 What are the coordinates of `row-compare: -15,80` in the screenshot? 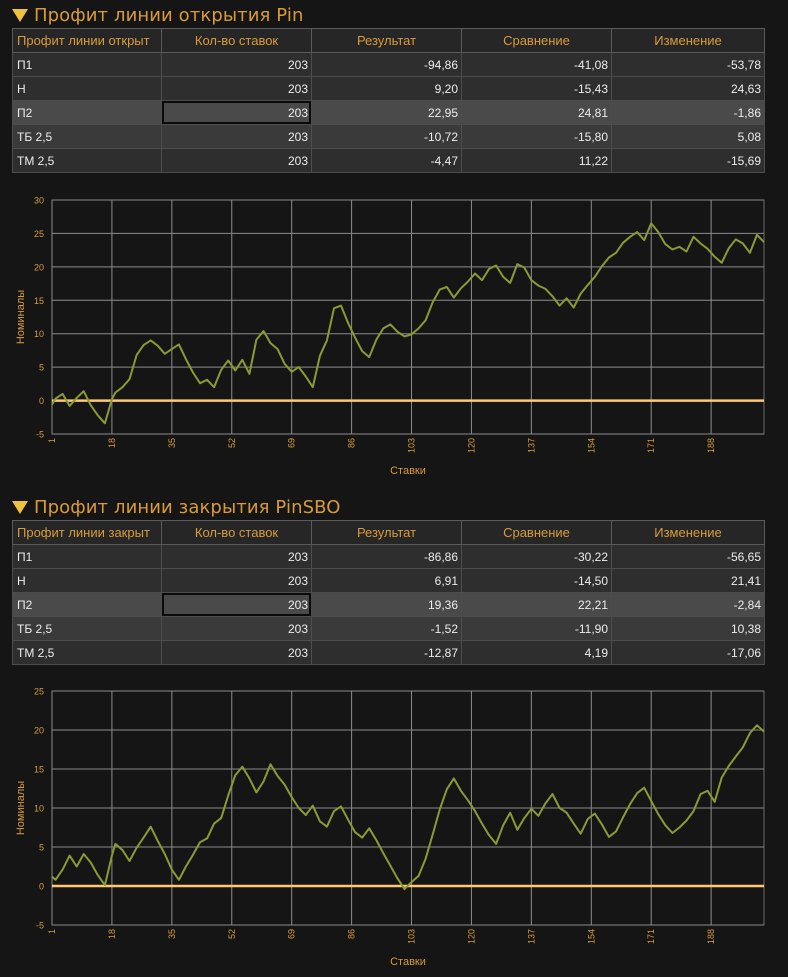 It's located at (536, 136).